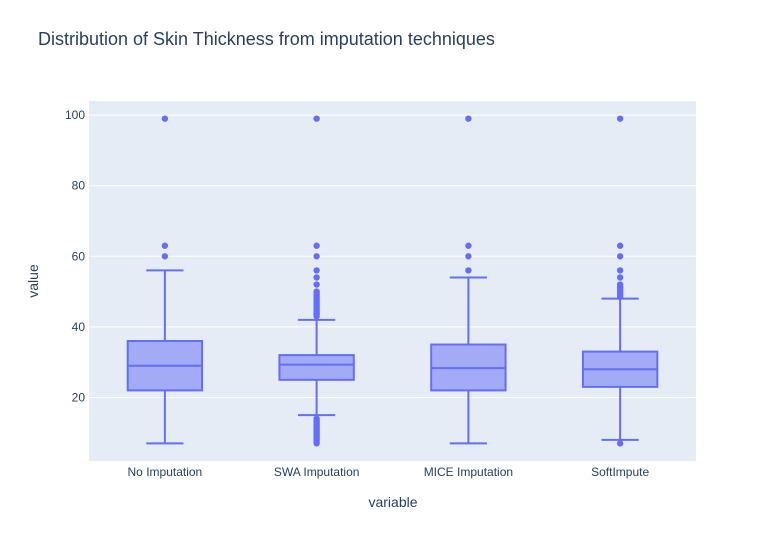 The width and height of the screenshot is (772, 535). What do you see at coordinates (468, 472) in the screenshot?
I see `x-tick-label: MICE Imputation` at bounding box center [468, 472].